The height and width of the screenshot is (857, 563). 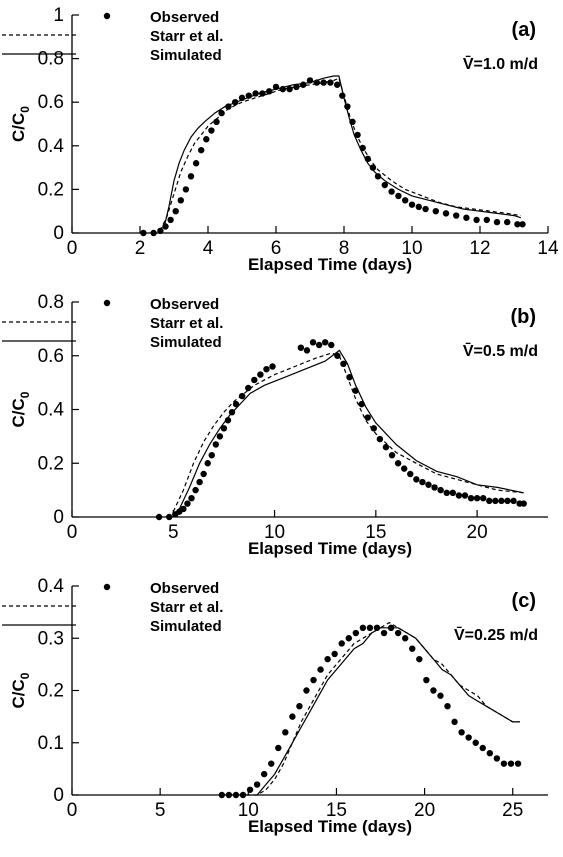 What do you see at coordinates (18, 693) in the screenshot?
I see `y-axis-title-main: C/C` at bounding box center [18, 693].